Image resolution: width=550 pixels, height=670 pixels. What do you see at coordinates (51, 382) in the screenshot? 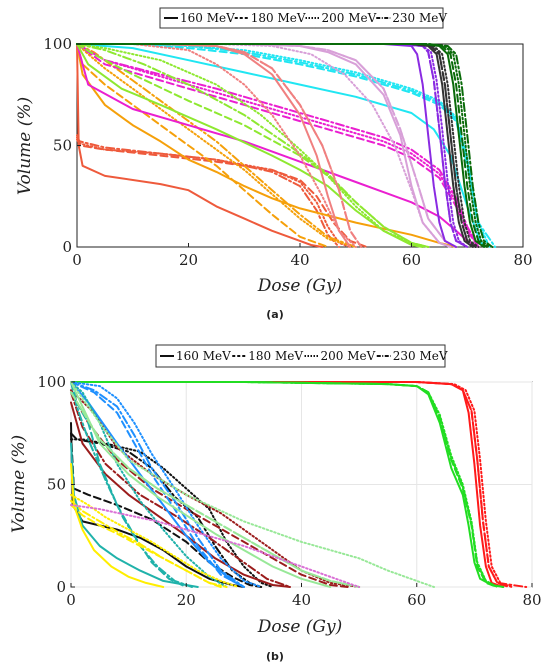
I see `panel-b-y-tick-label-100: 100` at bounding box center [51, 382].